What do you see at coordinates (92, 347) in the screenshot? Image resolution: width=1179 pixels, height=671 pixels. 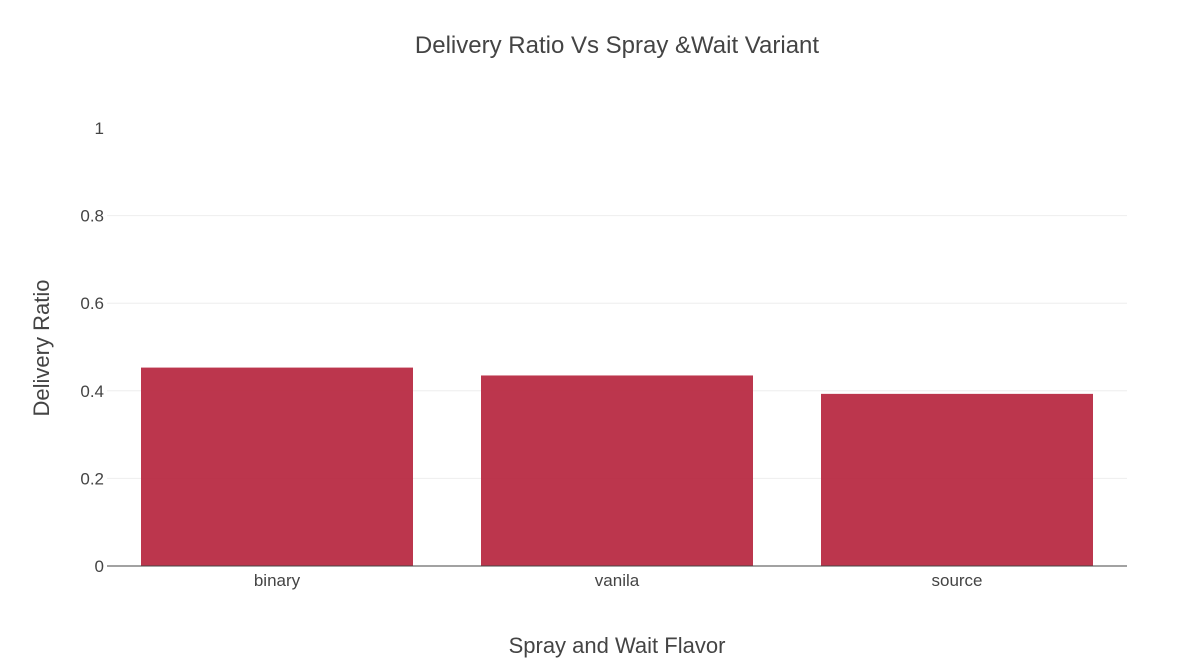 I see `y-tick-labels: 0 0.2 0.4 0.6 0.8 1` at bounding box center [92, 347].